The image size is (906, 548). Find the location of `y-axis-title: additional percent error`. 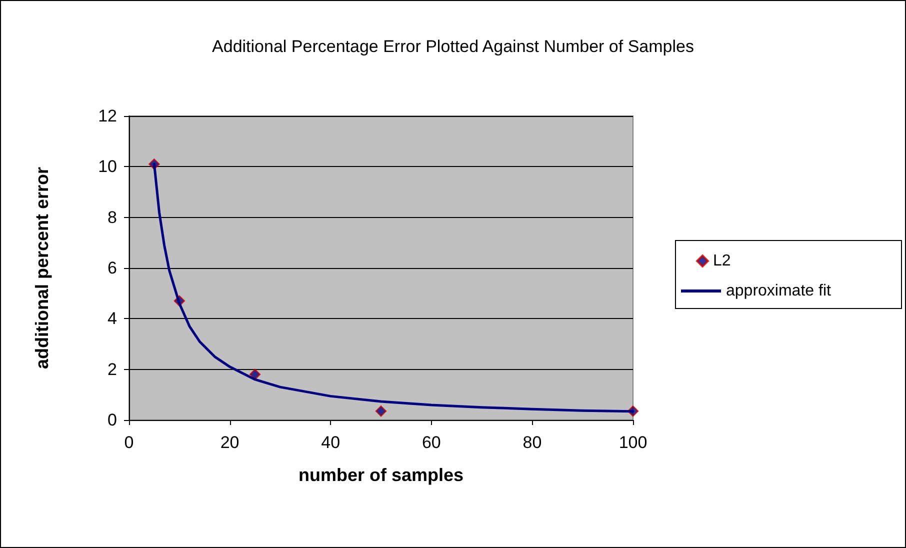

y-axis-title: additional percent error is located at coordinates (42, 268).